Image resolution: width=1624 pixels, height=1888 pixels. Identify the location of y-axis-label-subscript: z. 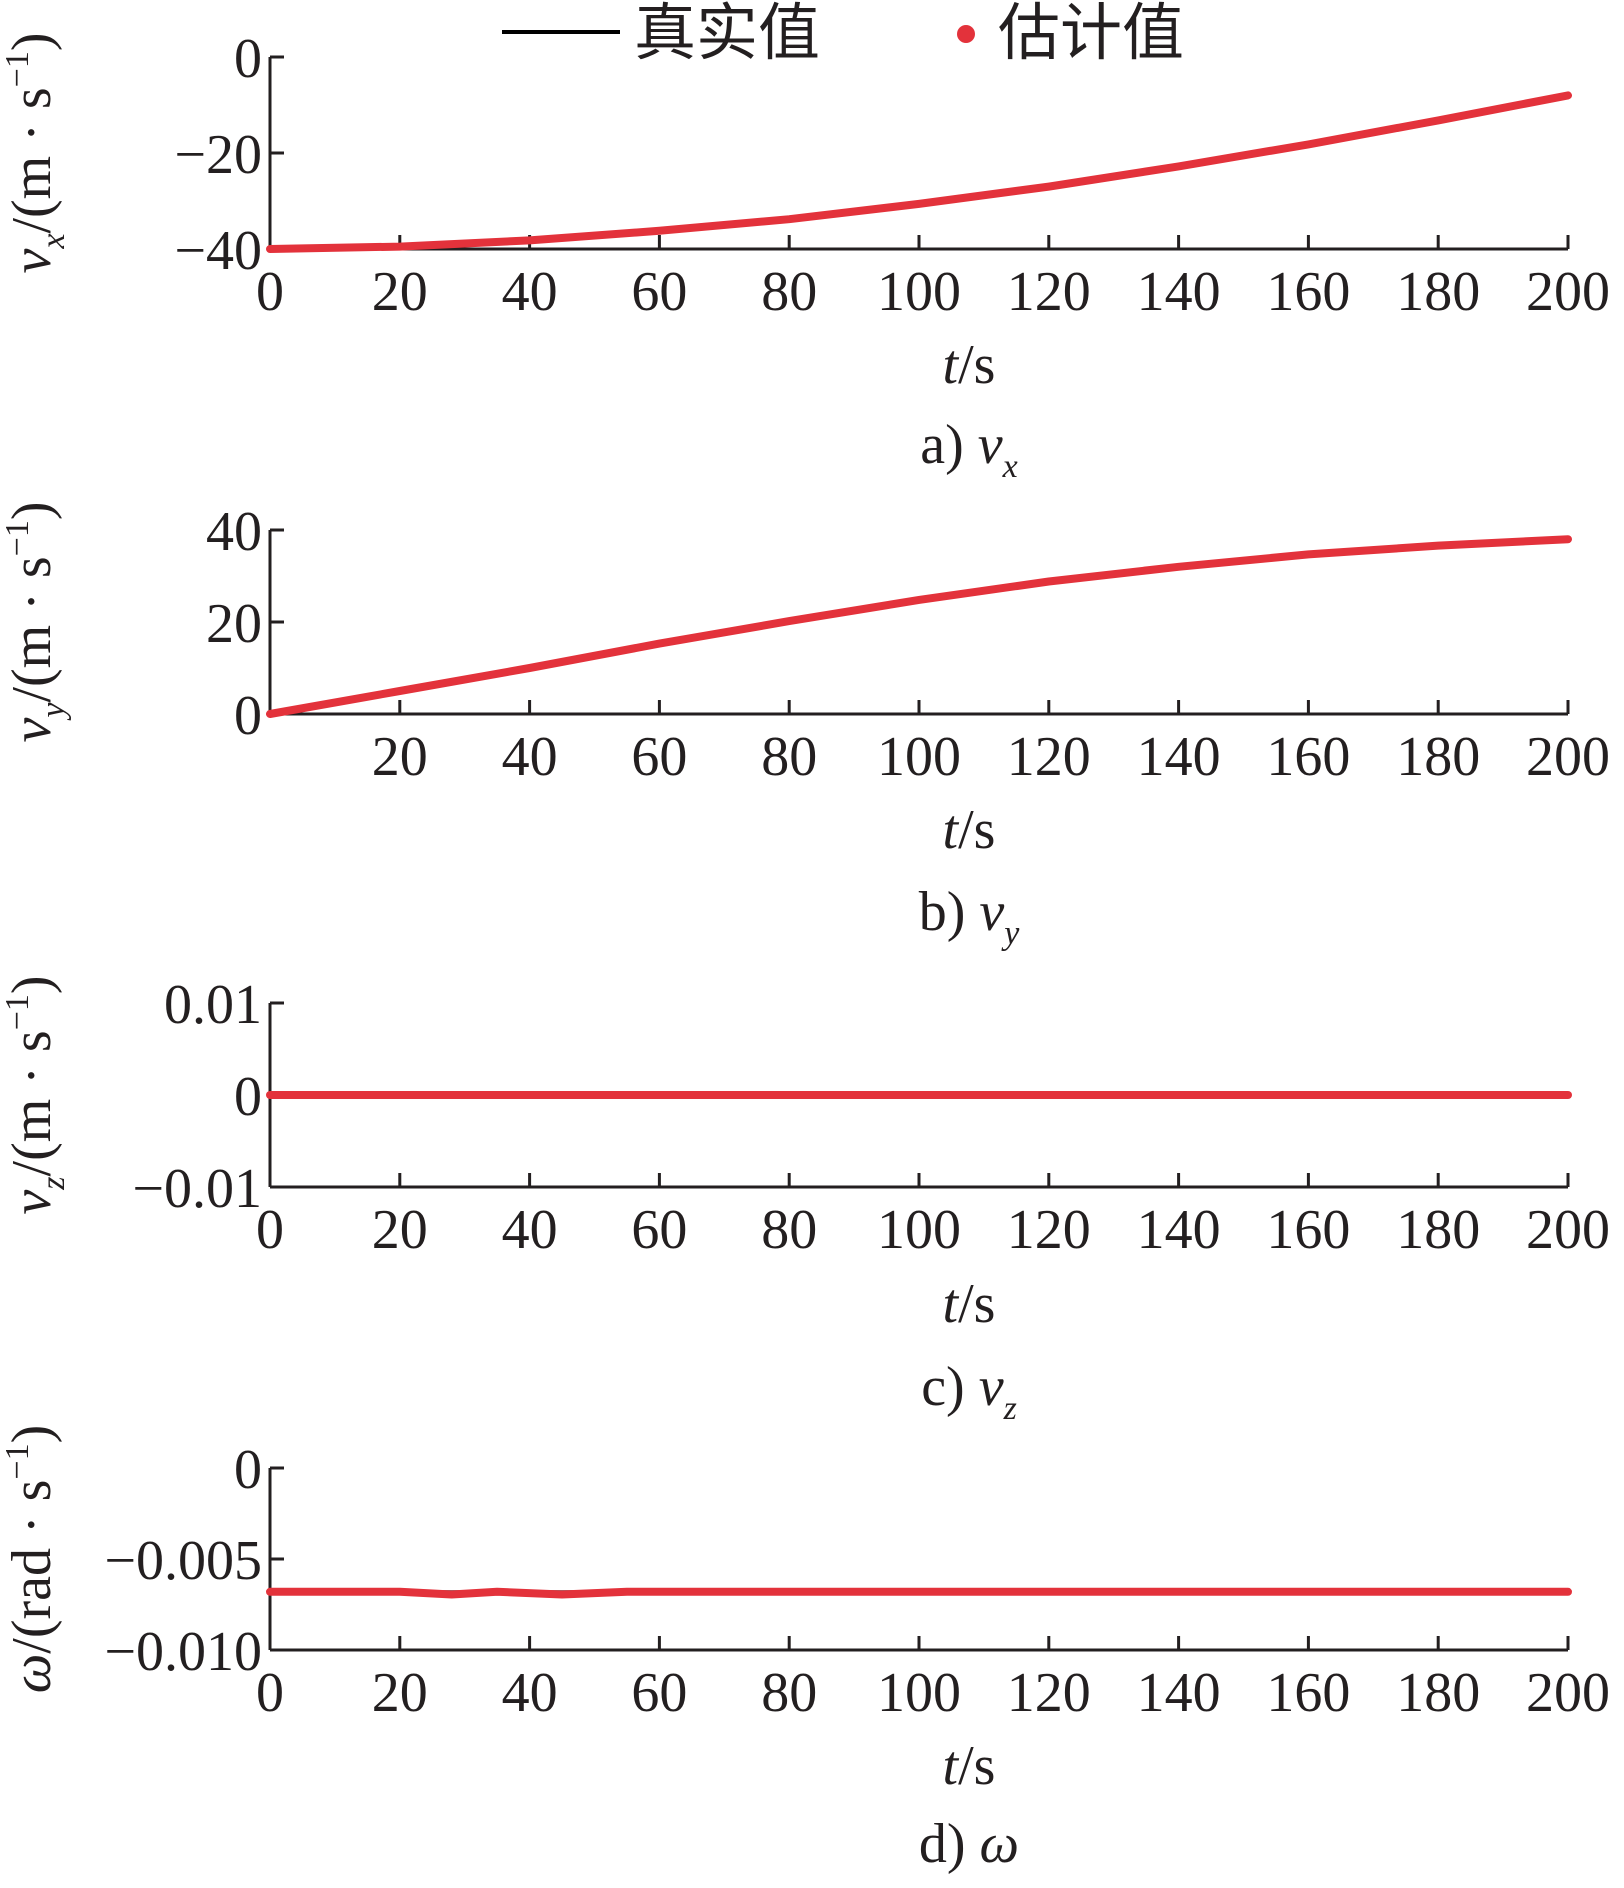
(53, 1183).